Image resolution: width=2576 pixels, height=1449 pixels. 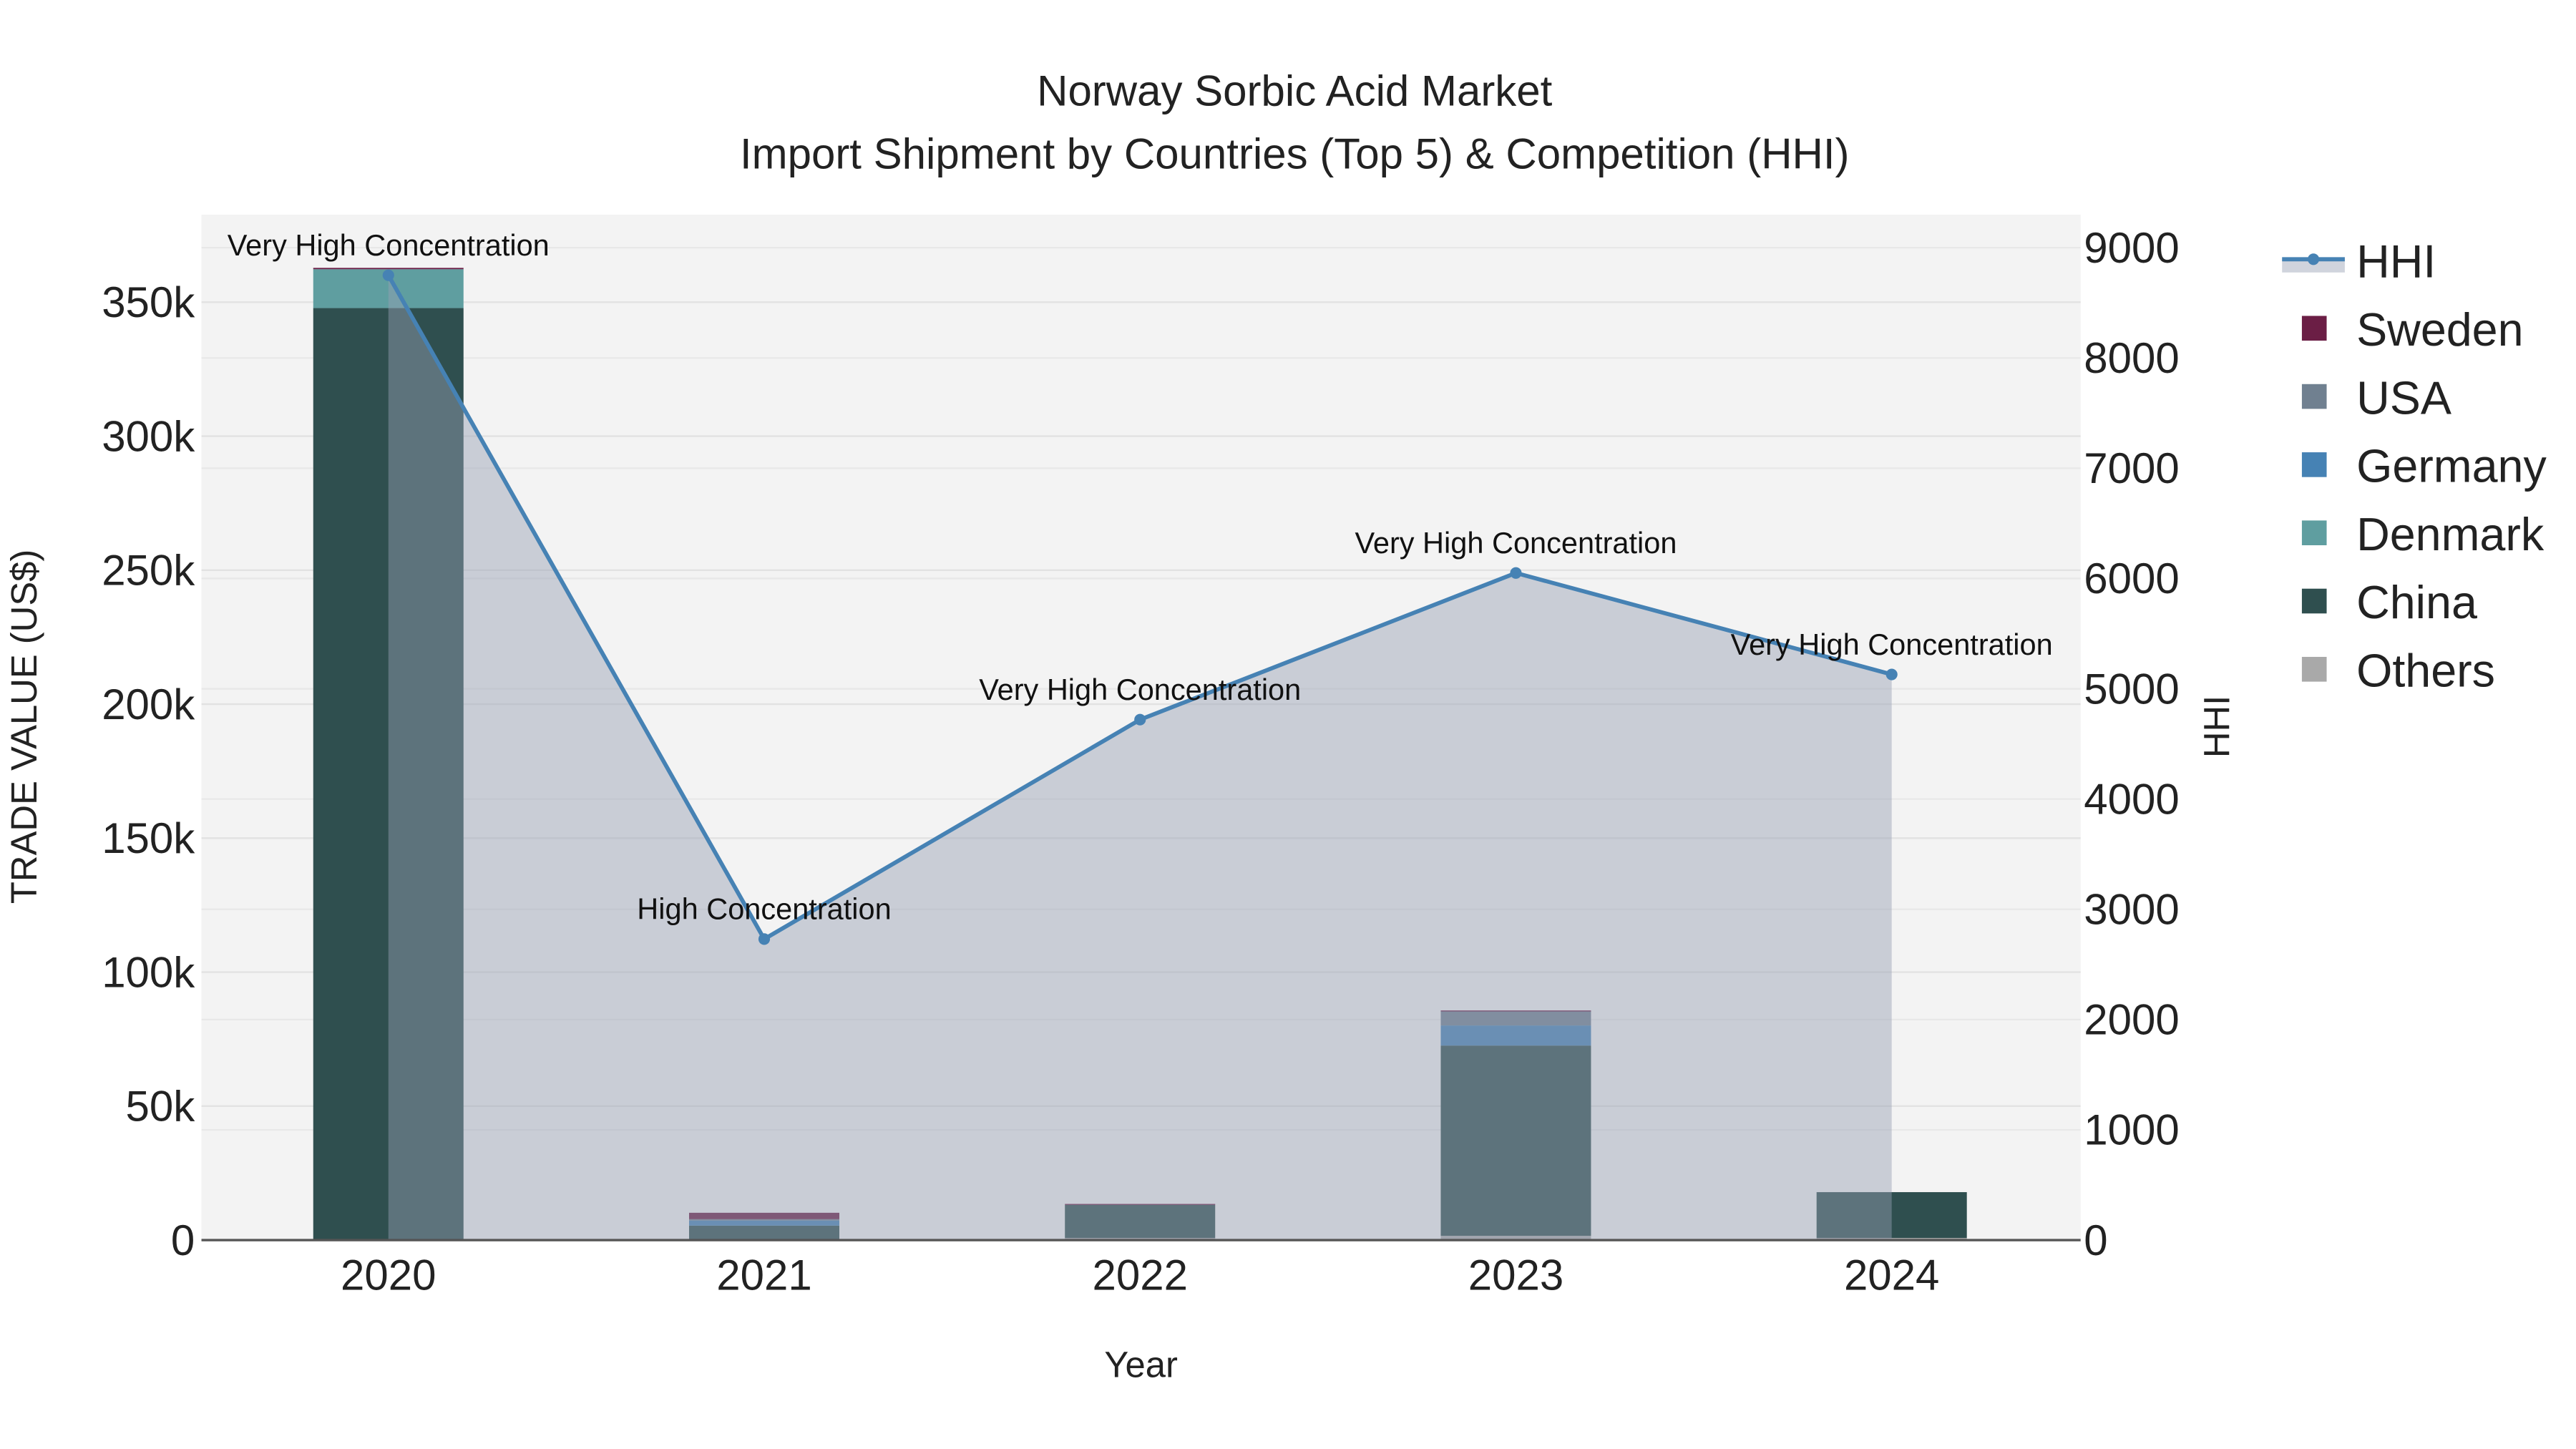 What do you see at coordinates (2450, 534) in the screenshot?
I see `legend-label-denmark: Denmark` at bounding box center [2450, 534].